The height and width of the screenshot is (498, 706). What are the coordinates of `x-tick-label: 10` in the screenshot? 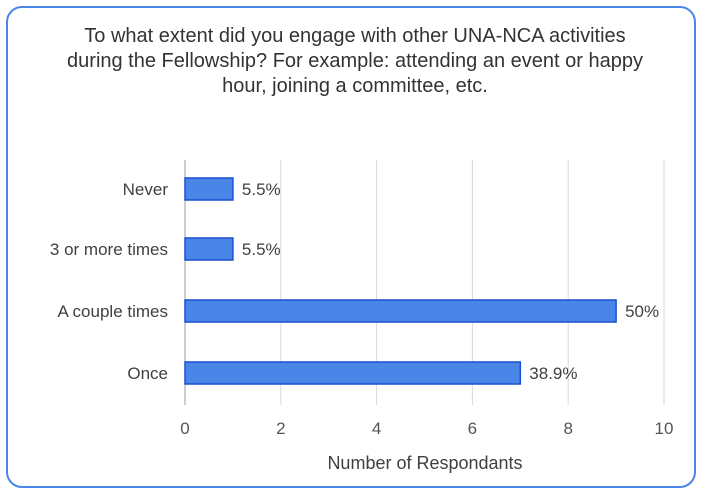 It's located at (664, 428).